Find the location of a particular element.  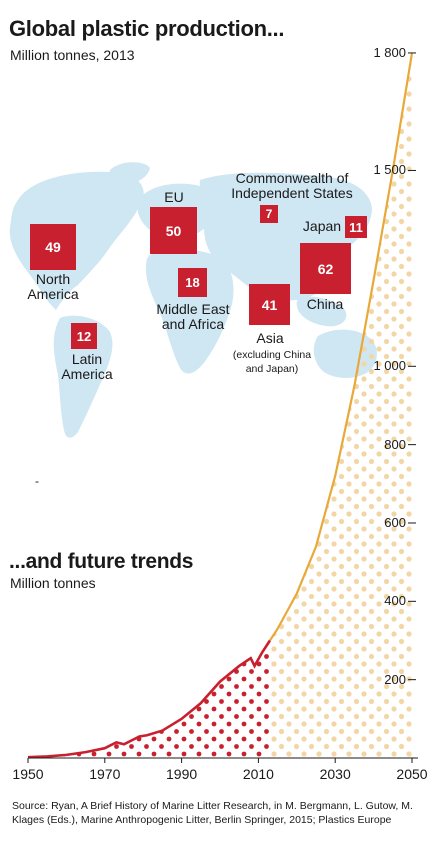

x-tick-label: 2010 is located at coordinates (258, 774).